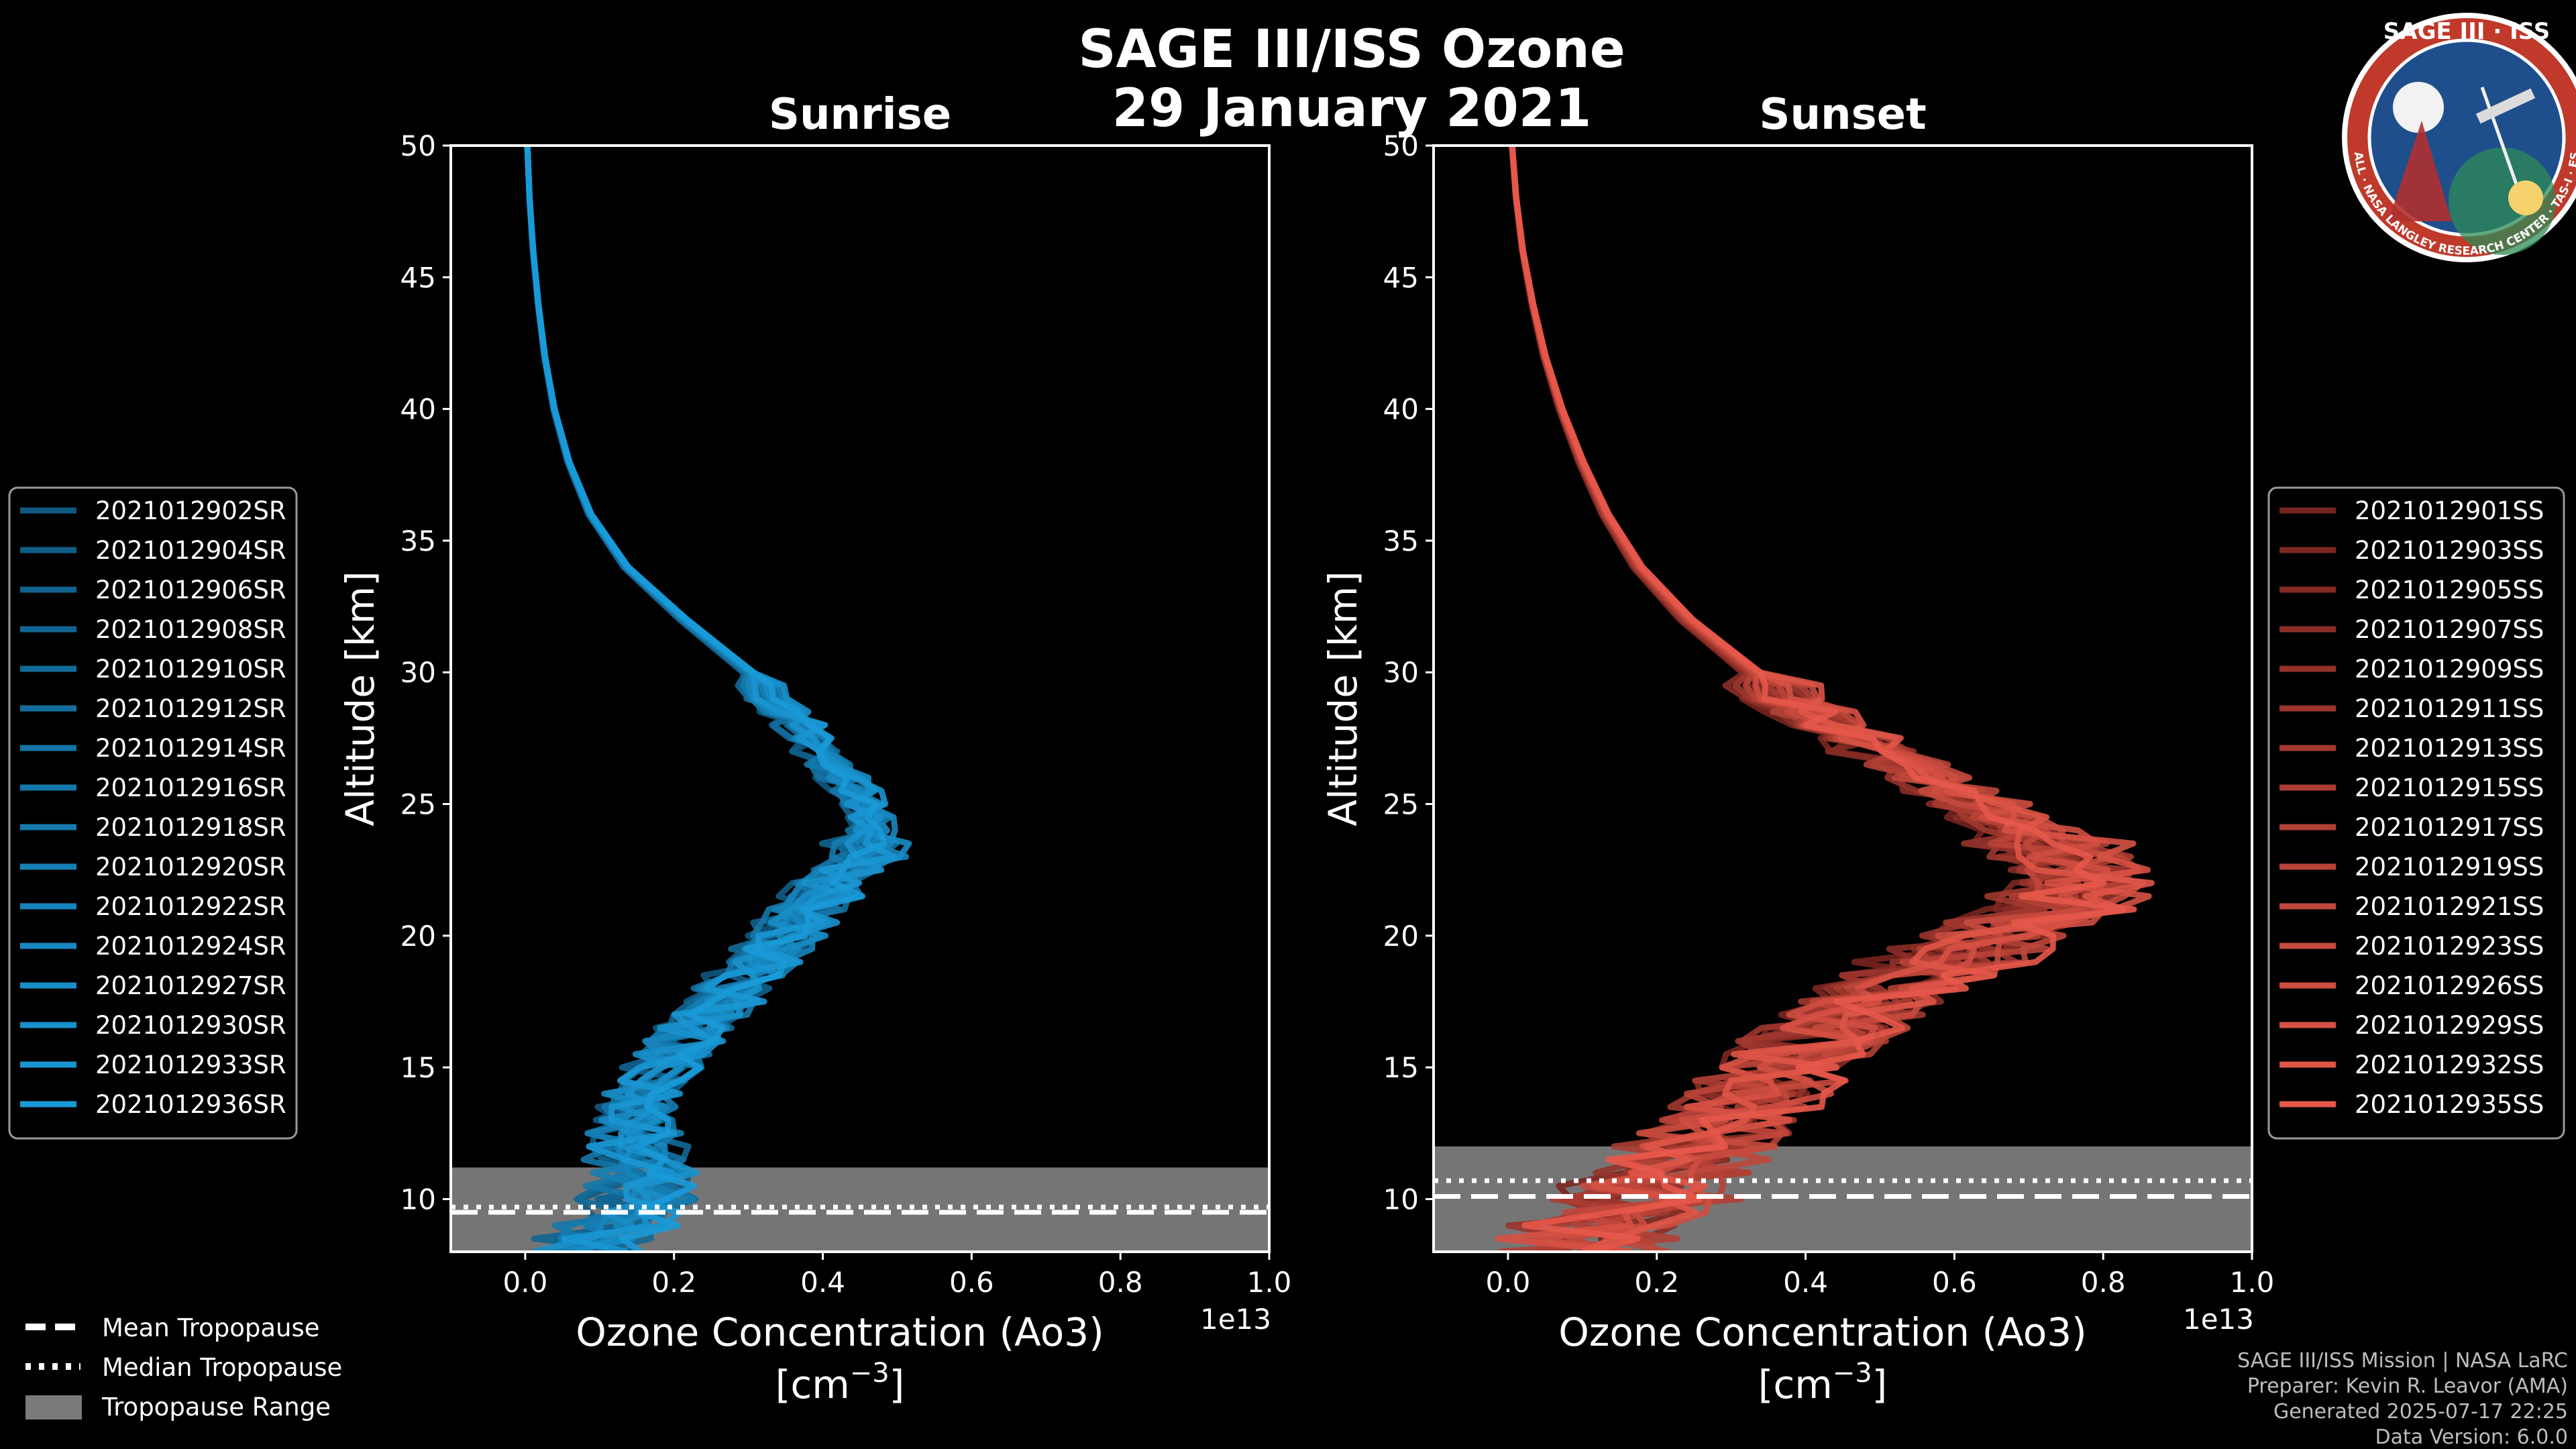  What do you see at coordinates (2449, 1065) in the screenshot?
I see `legend-label-2021012932SS: 2021012932SS` at bounding box center [2449, 1065].